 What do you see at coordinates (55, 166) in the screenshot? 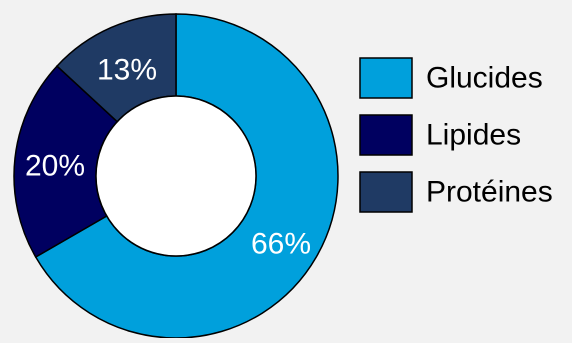
I see `data-label-2: 20%` at bounding box center [55, 166].